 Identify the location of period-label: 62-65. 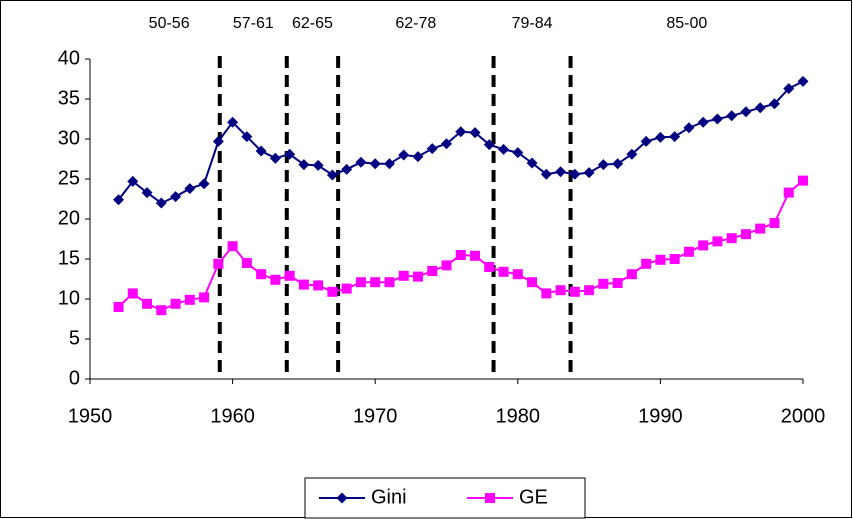
(312, 23).